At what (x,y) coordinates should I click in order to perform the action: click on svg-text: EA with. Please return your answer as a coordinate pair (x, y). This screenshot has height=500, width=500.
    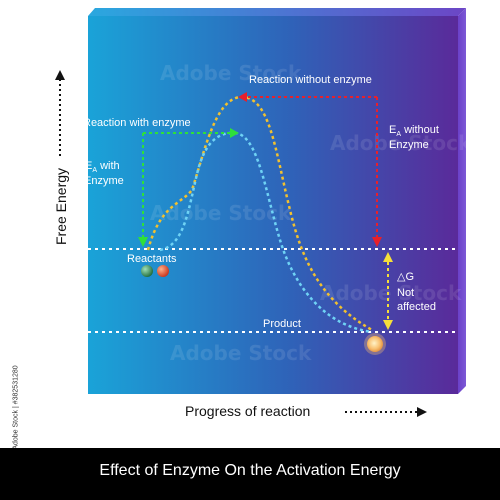
    Looking at the image, I should click on (102, 167).